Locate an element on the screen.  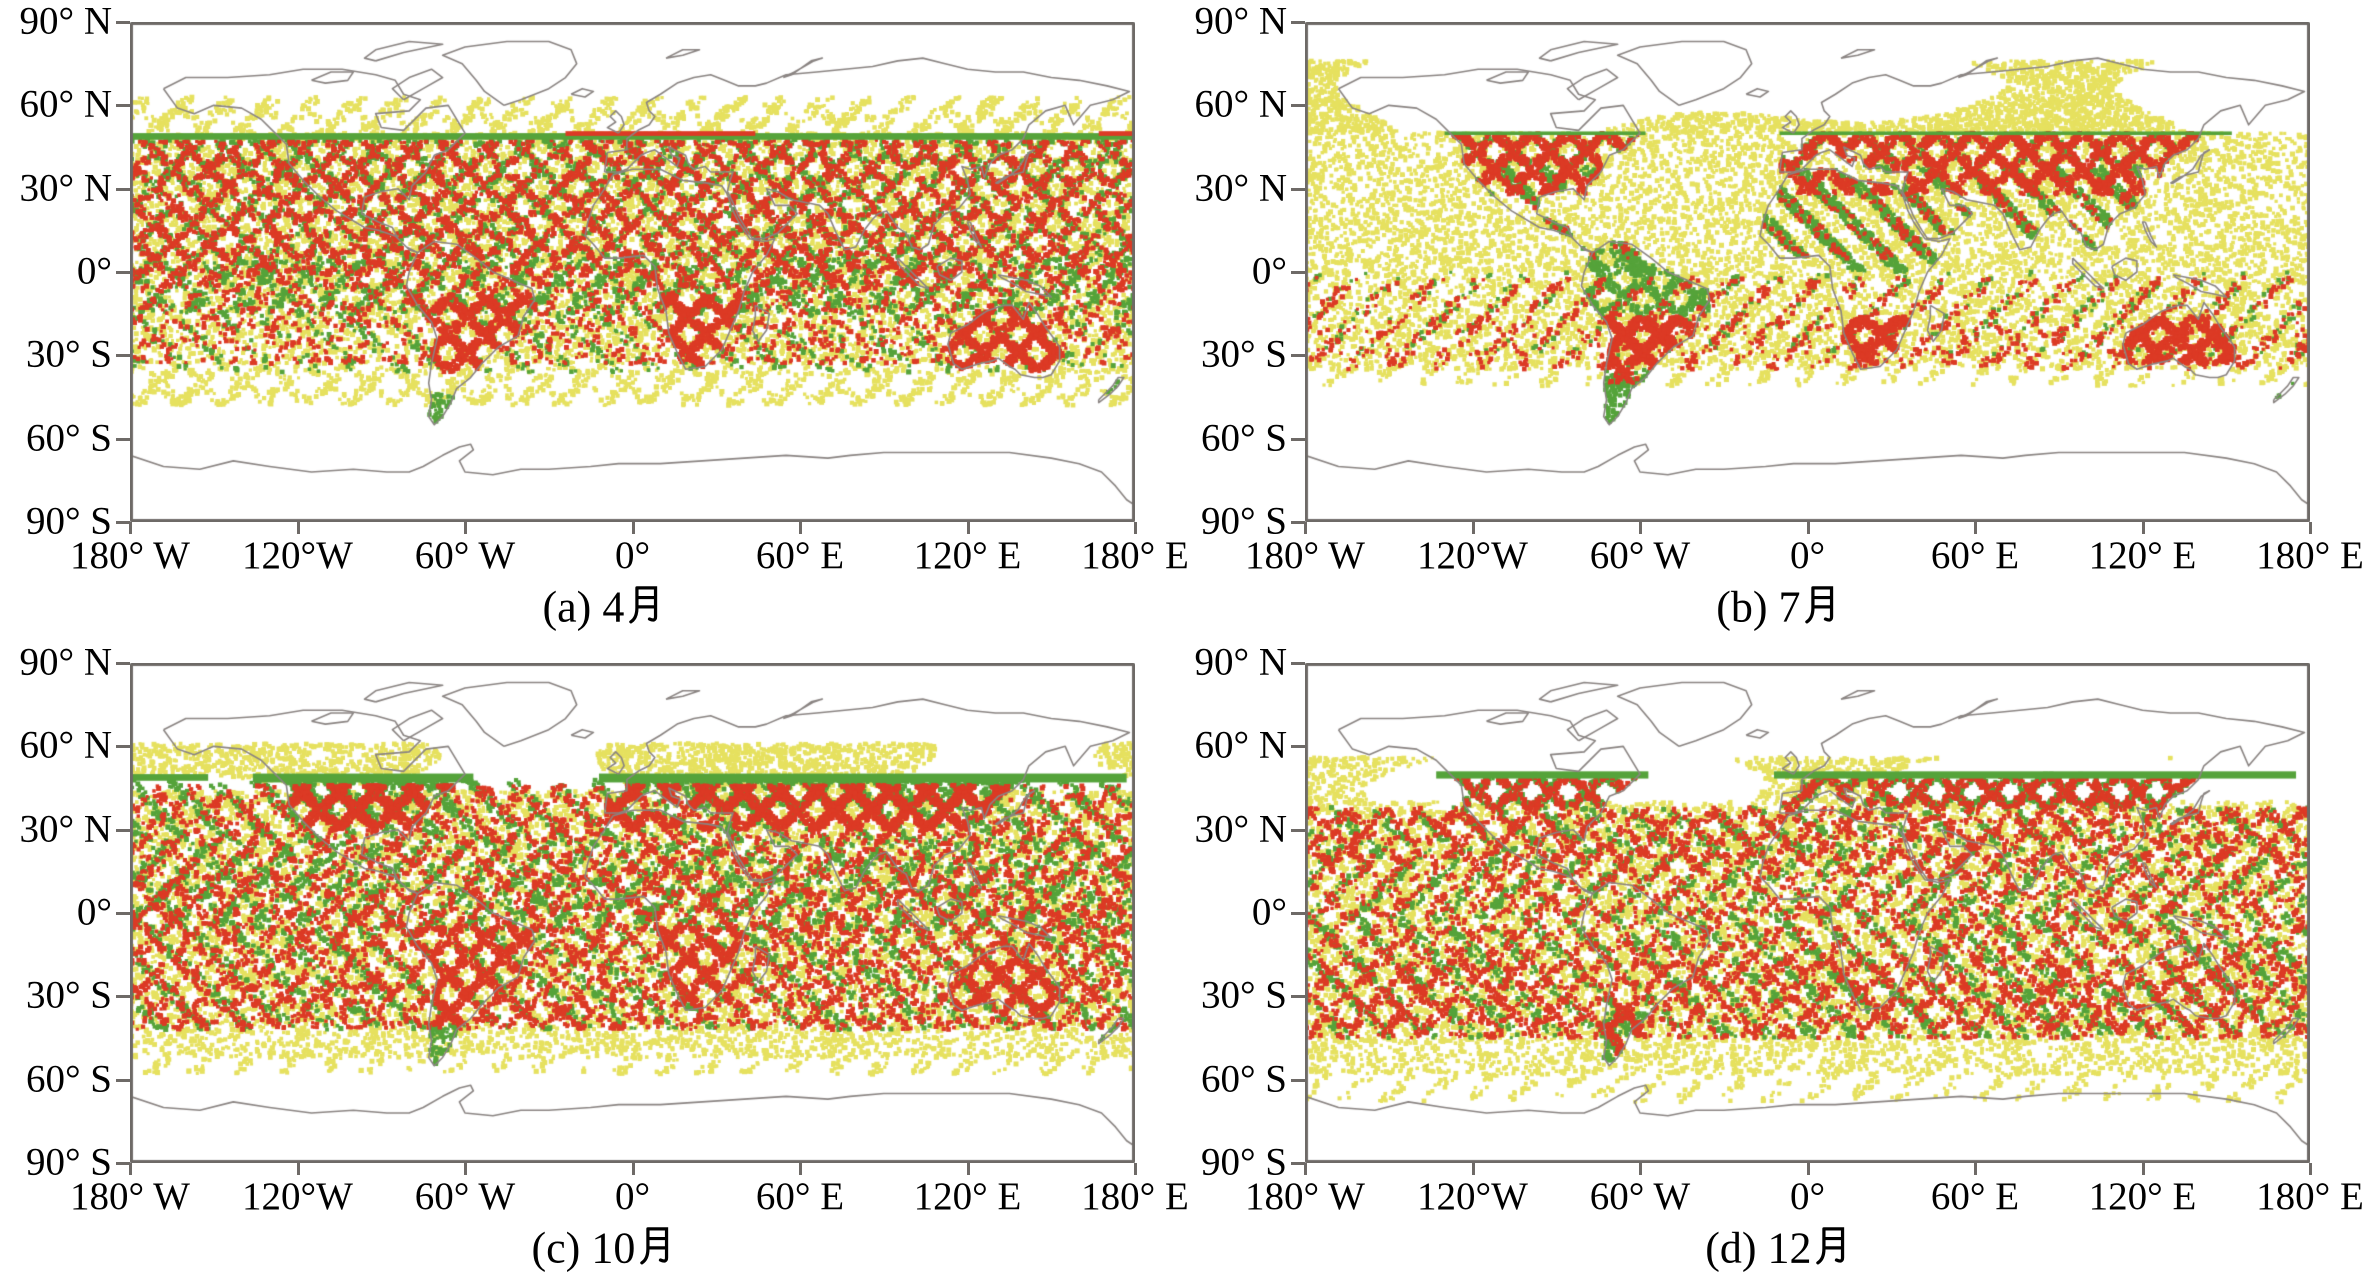
y-axis-tick-label: 30° N is located at coordinates (65, 829).